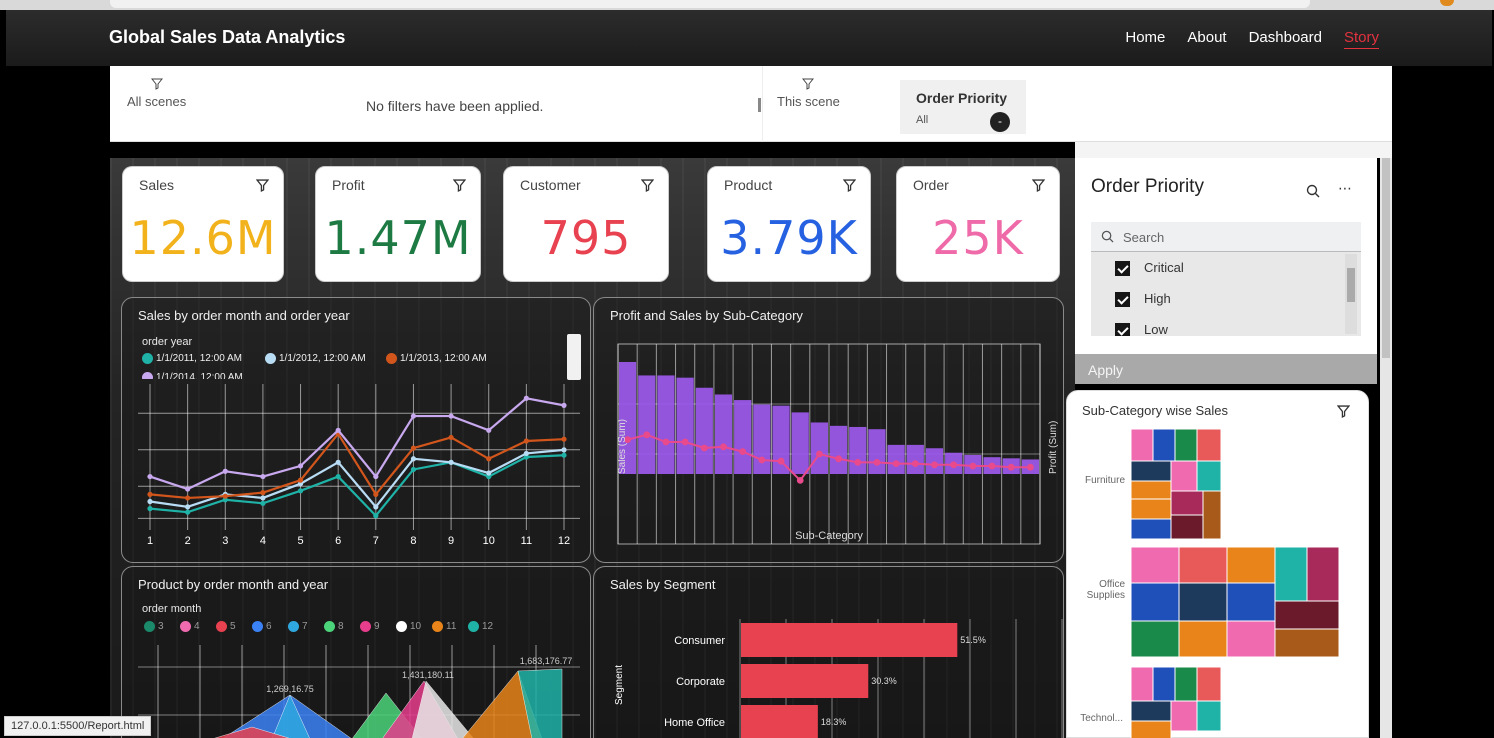  I want to click on y-axis-label: Sales (Sum), so click(622, 446).